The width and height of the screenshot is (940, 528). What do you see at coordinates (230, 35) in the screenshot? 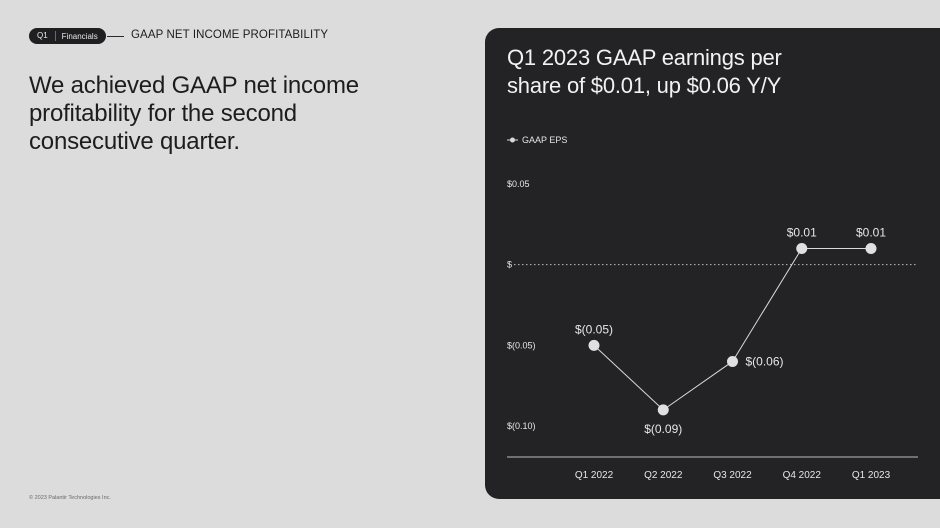
I see `section-title: GAAP NET INCOME PROFITABILITY` at bounding box center [230, 35].